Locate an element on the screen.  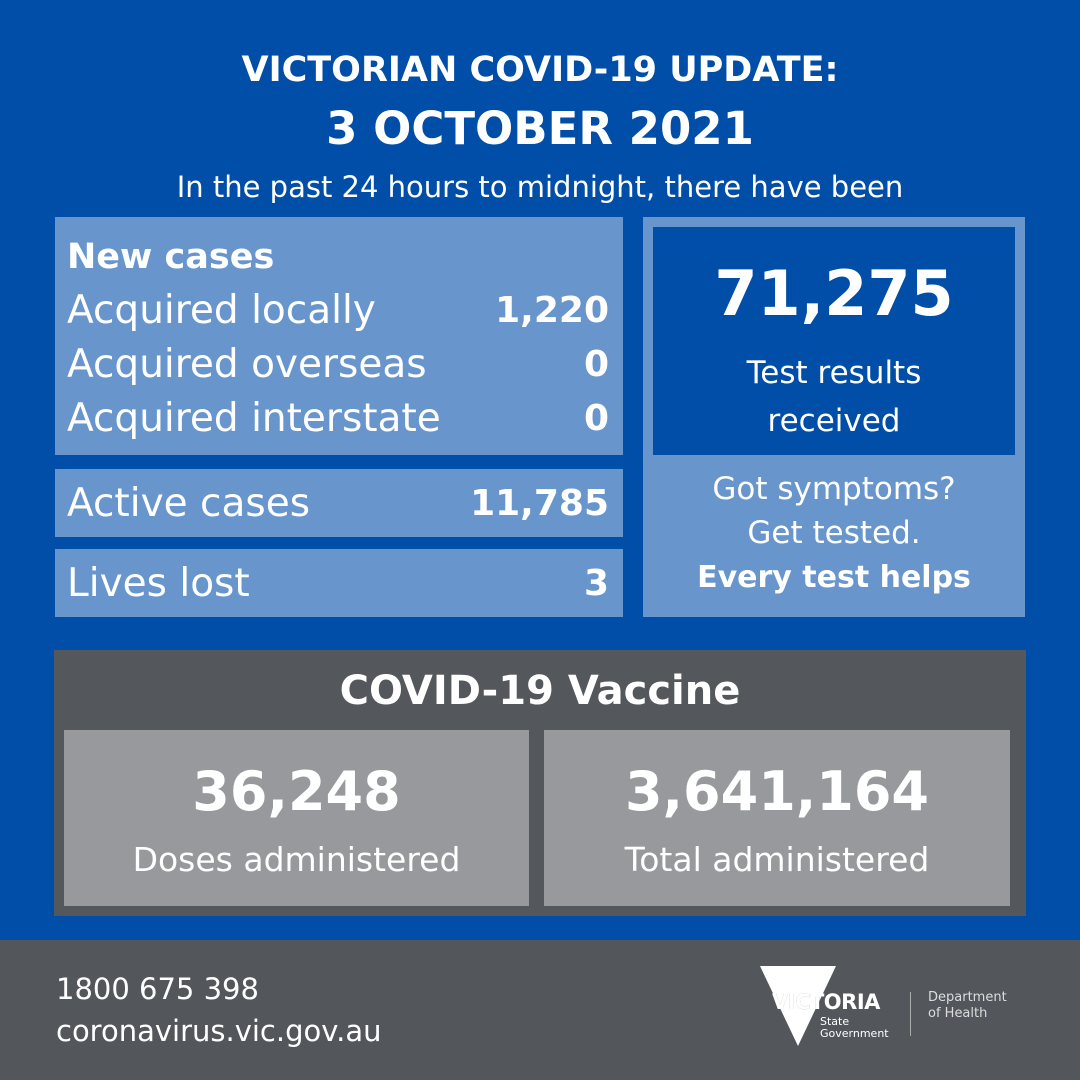
total-panel: 3,641,164 Total administered is located at coordinates (777, 818).